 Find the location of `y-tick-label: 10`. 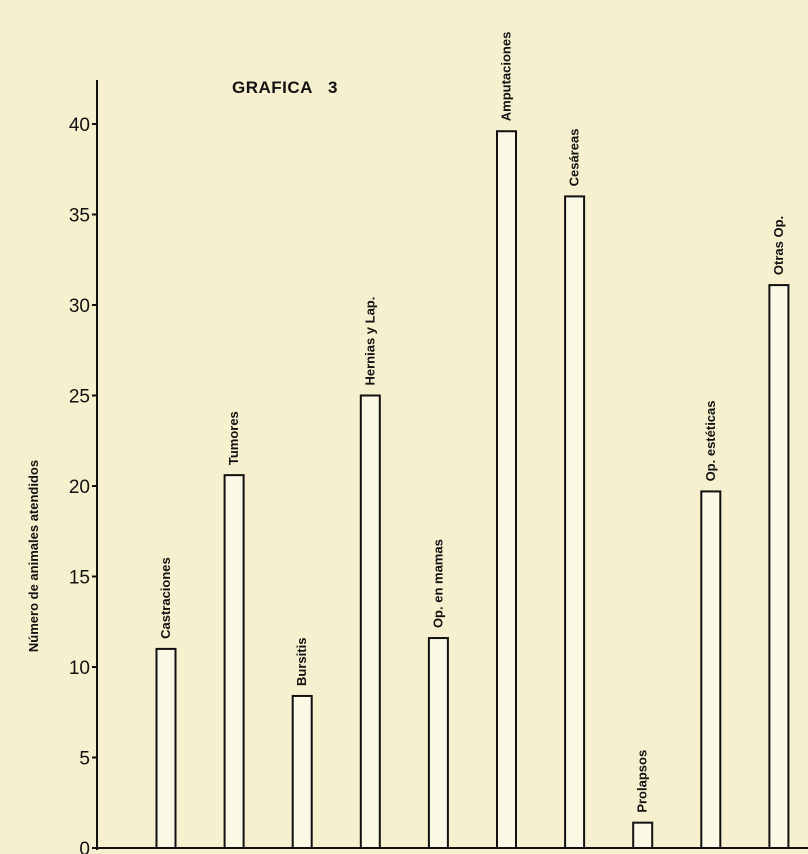

y-tick-label: 10 is located at coordinates (79, 668).